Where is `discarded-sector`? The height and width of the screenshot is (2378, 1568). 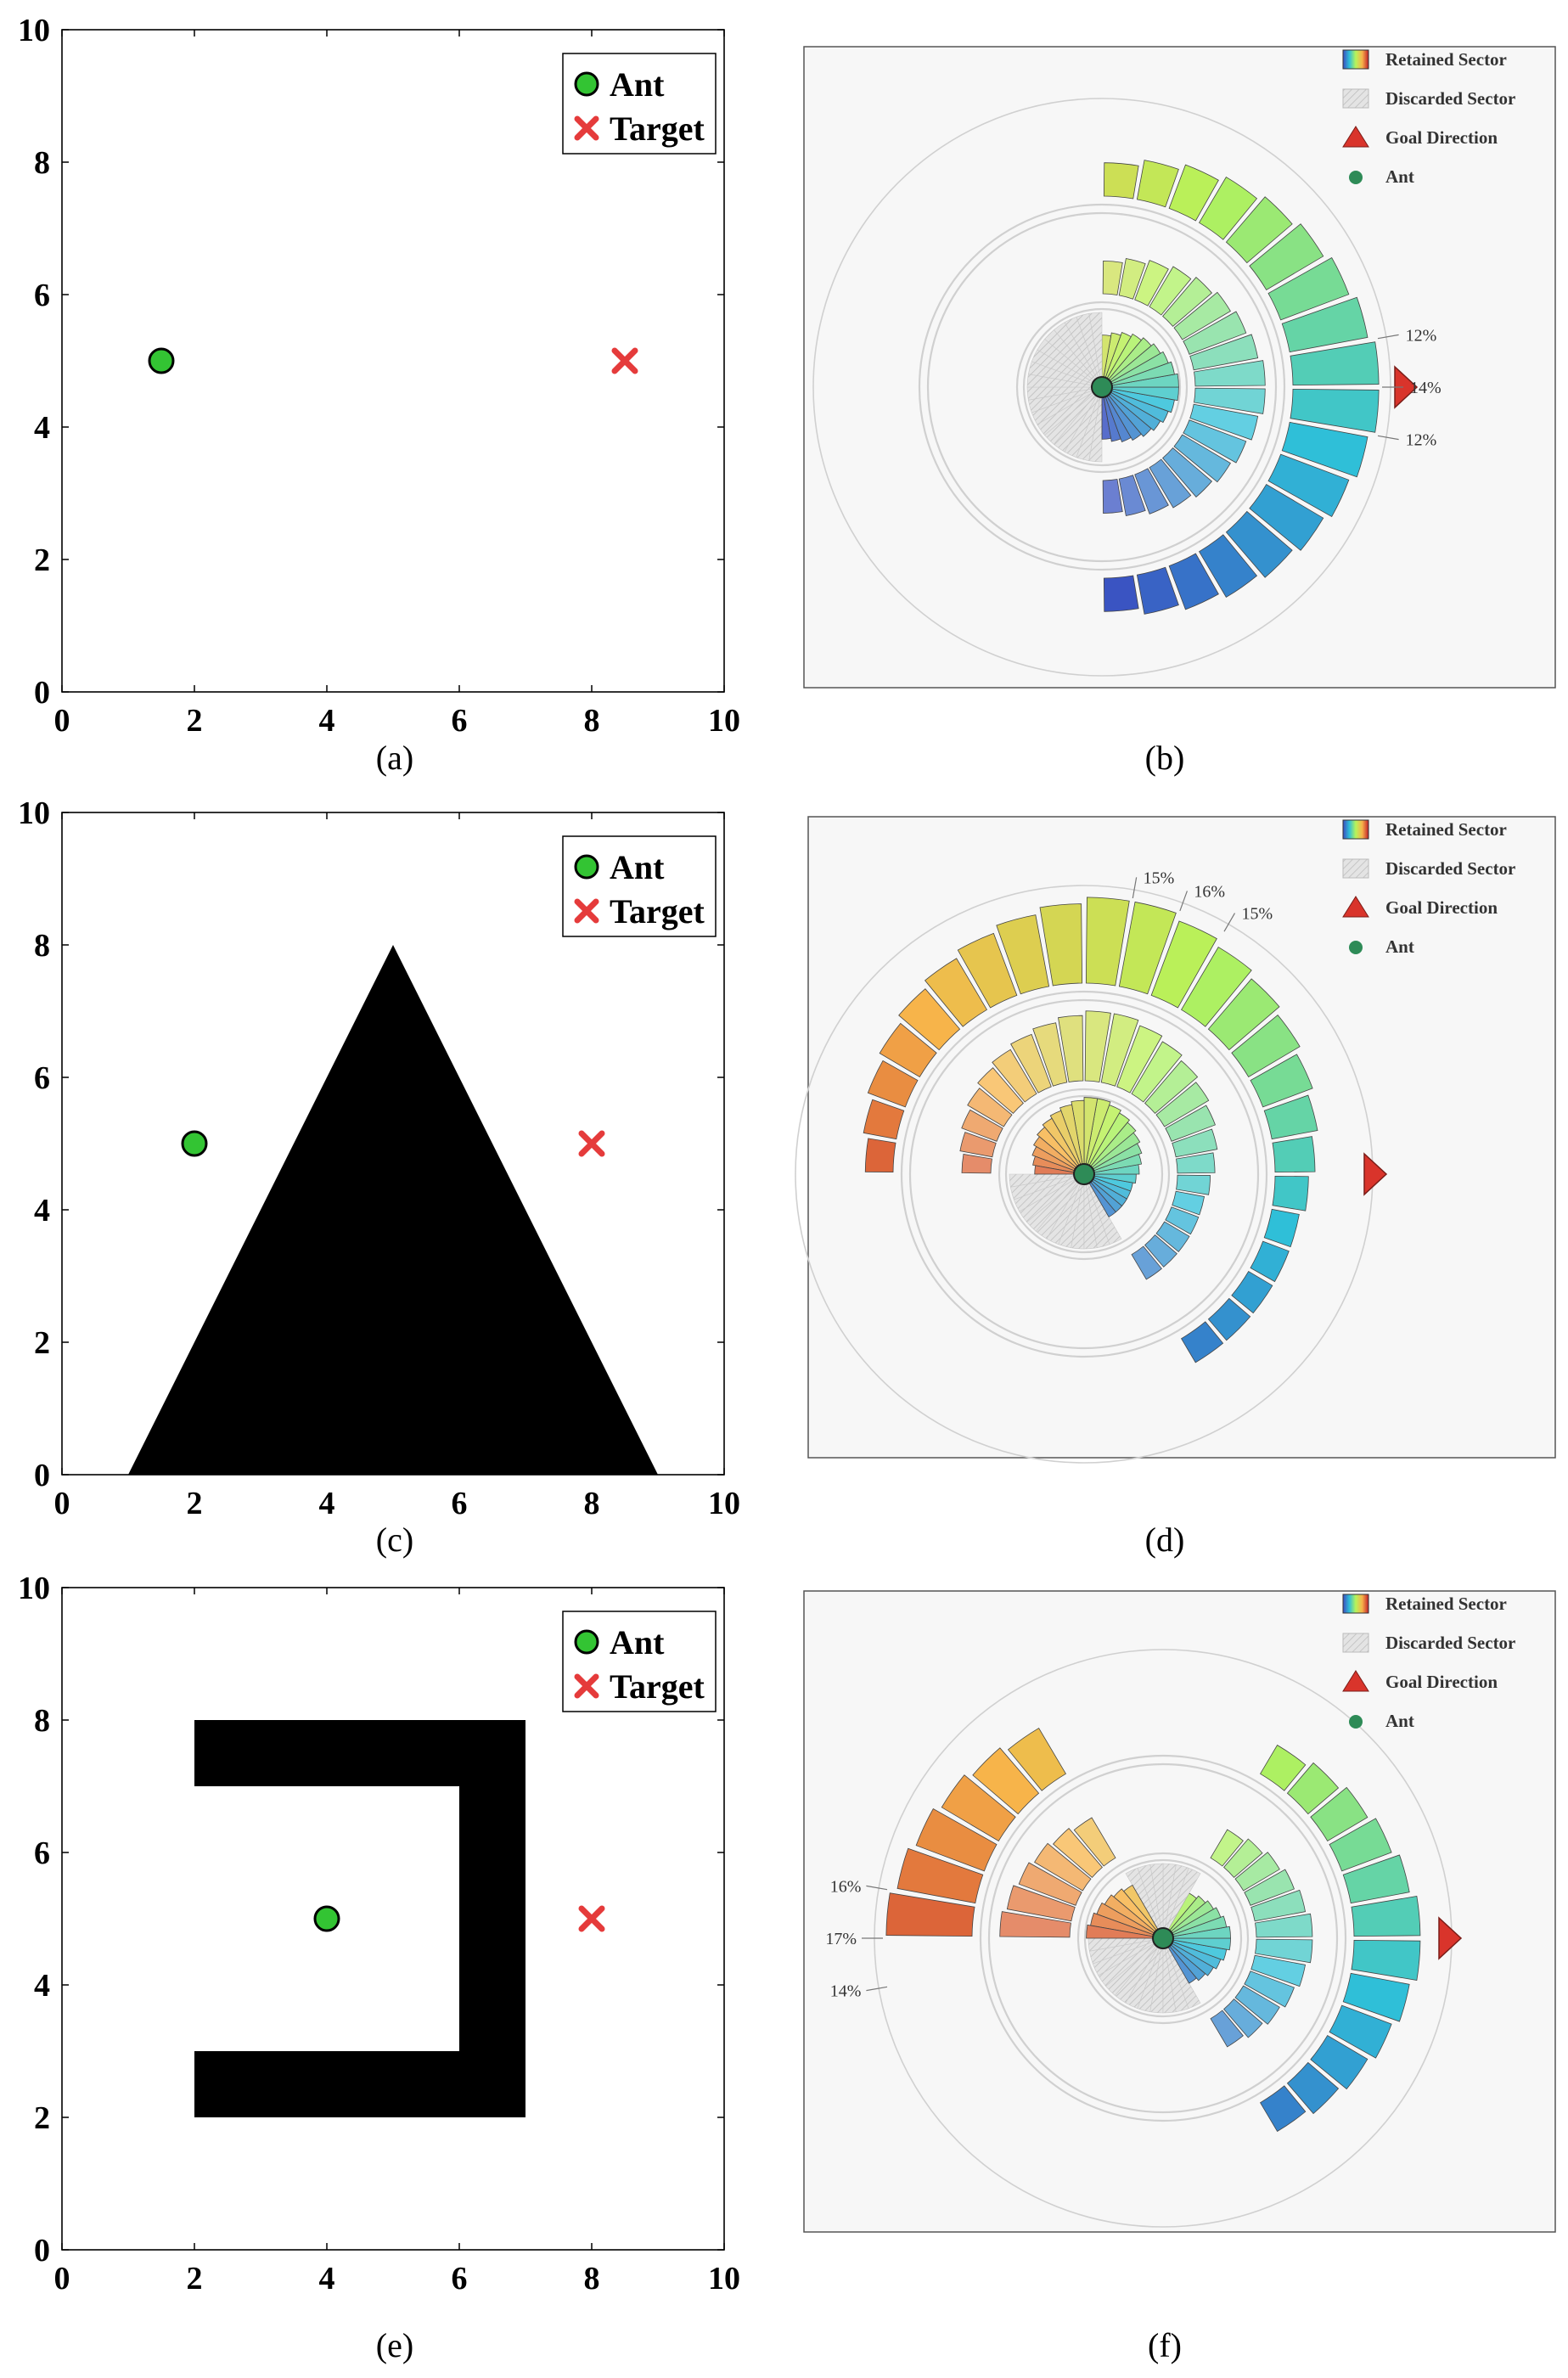 discarded-sector is located at coordinates (1144, 1903).